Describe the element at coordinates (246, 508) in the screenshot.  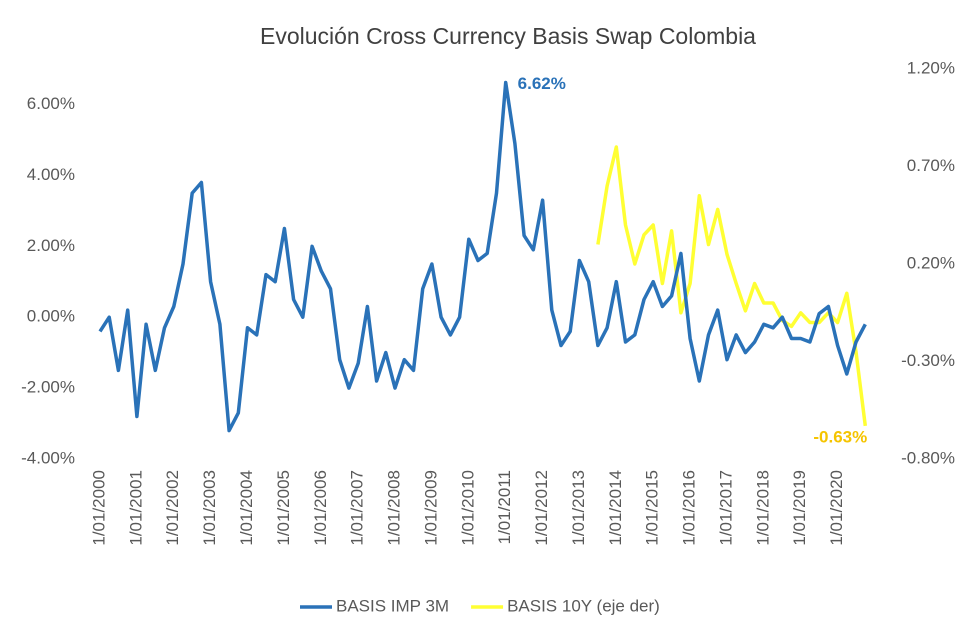
I see `x-tick-label: 1/01/2004` at that location.